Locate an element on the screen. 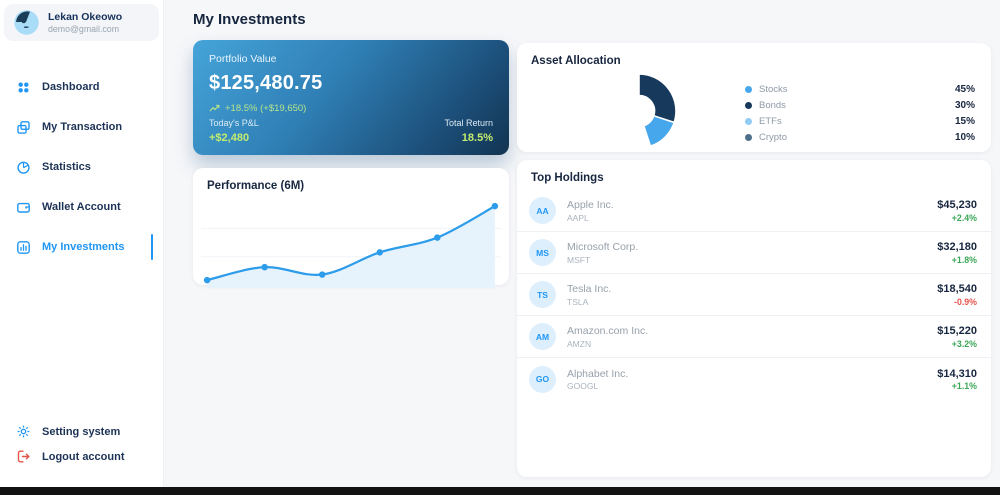  holding-avatar: GO is located at coordinates (542, 379).